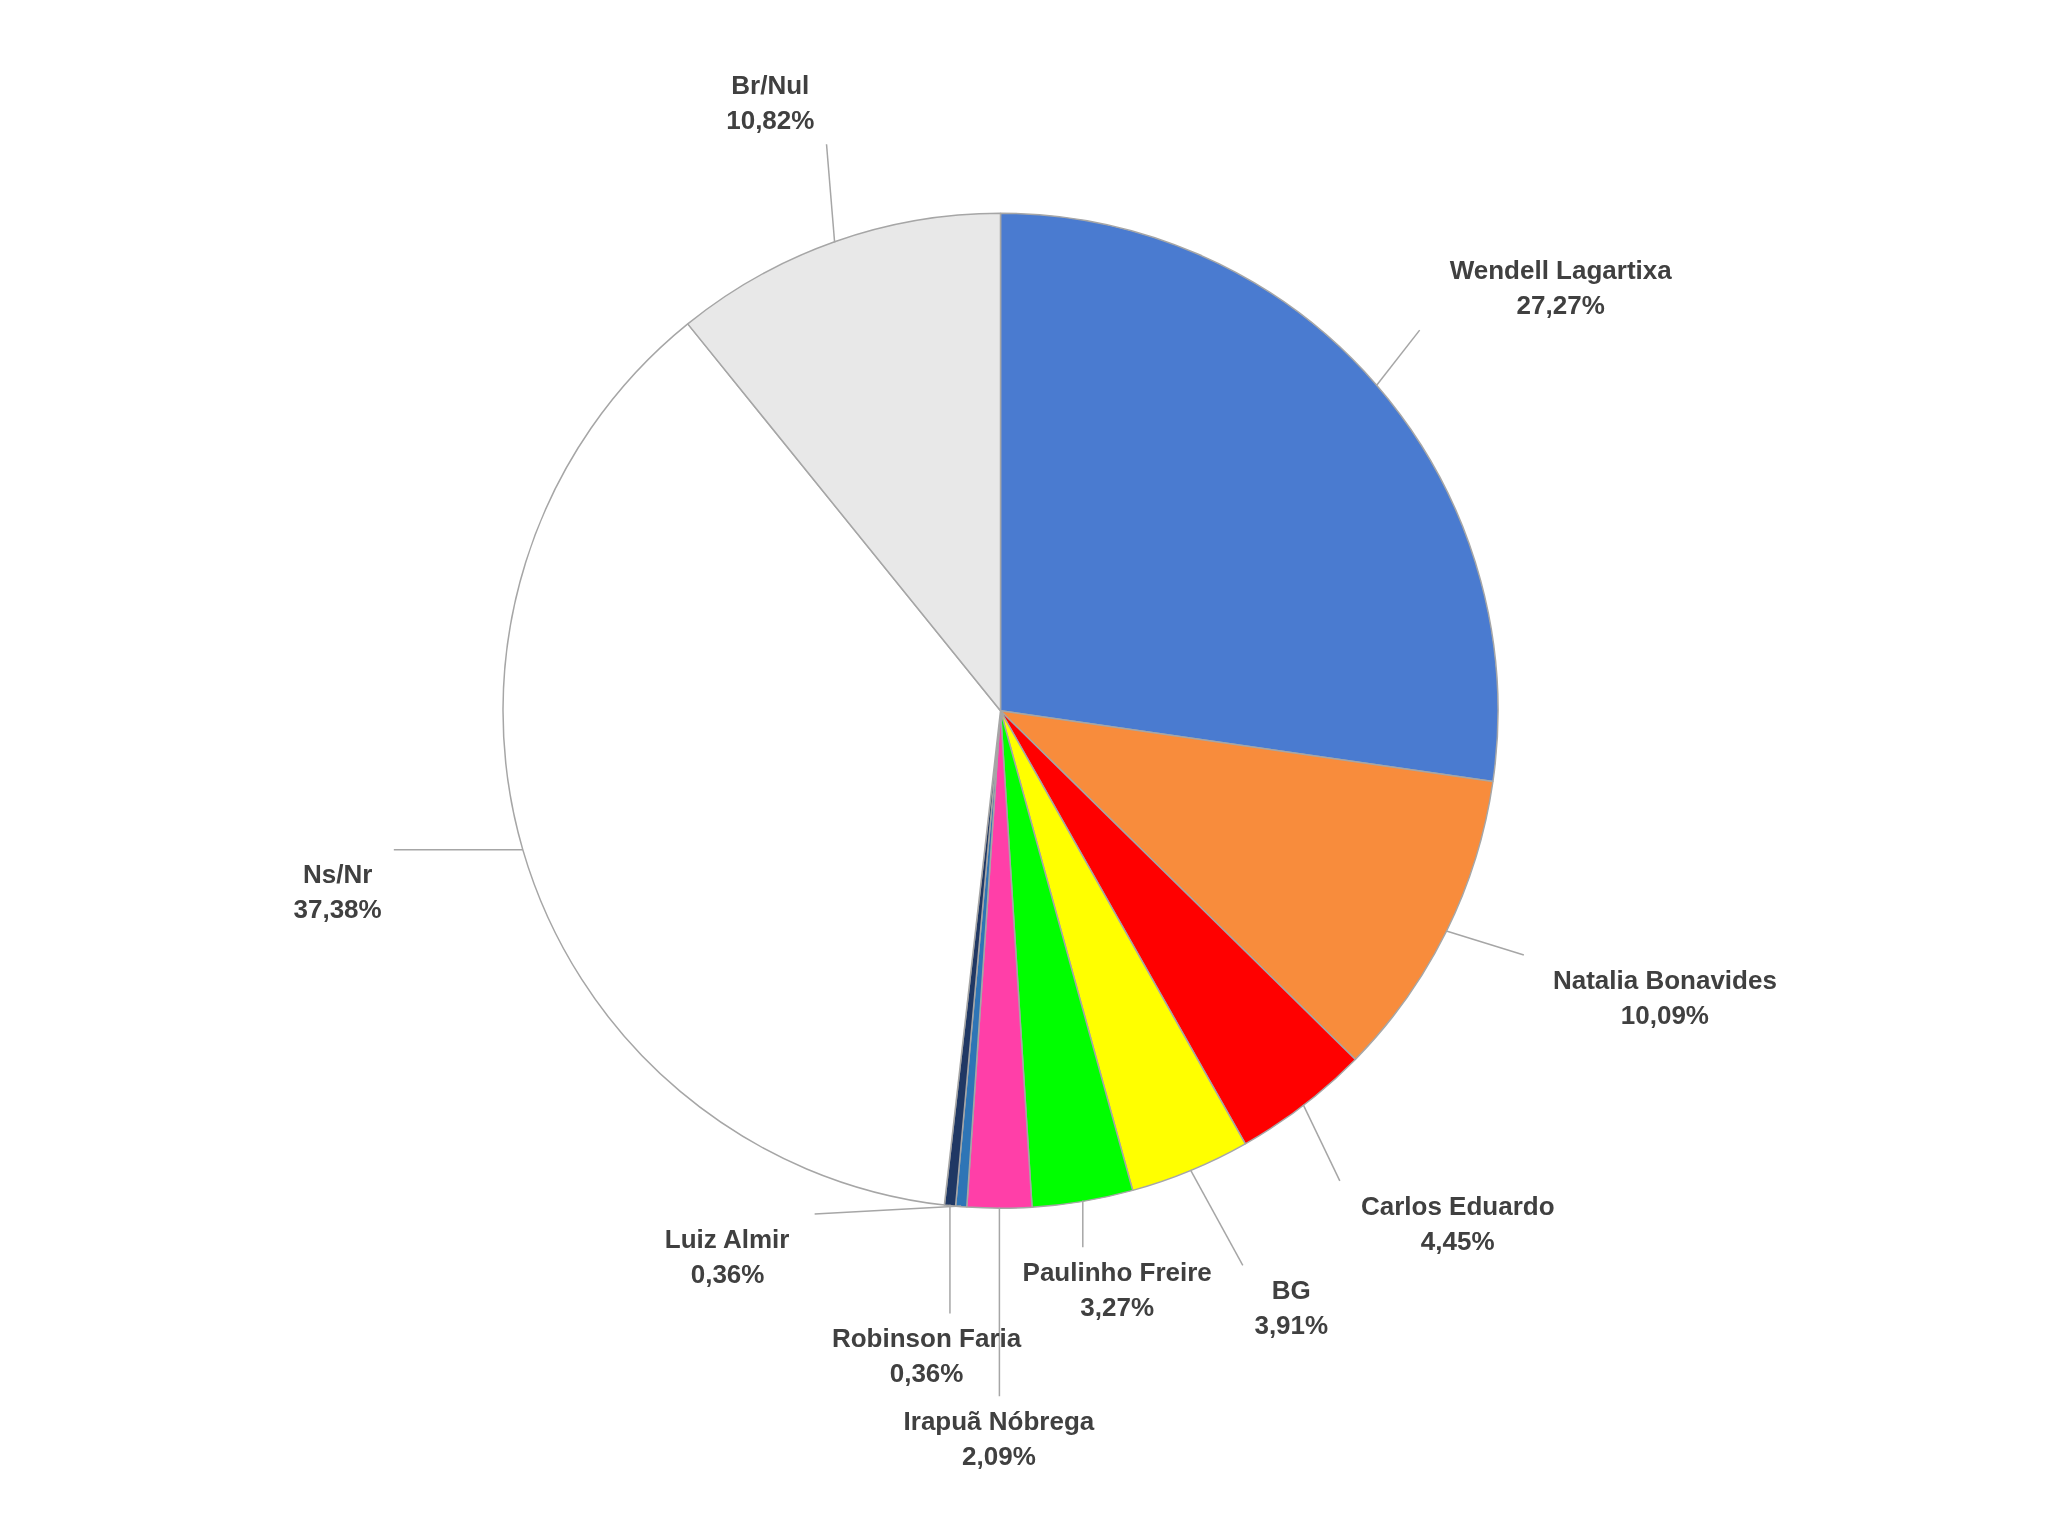  What do you see at coordinates (337, 873) in the screenshot?
I see `slice-label: Ns/Nr` at bounding box center [337, 873].